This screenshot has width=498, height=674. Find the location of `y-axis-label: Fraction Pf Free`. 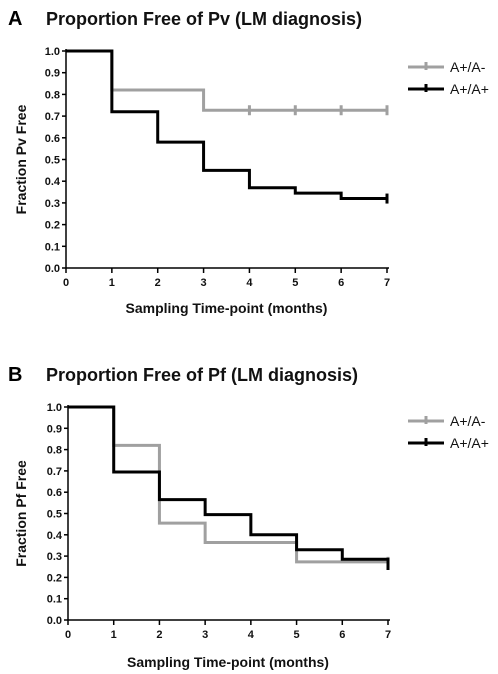

y-axis-label: Fraction Pf Free is located at coordinates (21, 513).